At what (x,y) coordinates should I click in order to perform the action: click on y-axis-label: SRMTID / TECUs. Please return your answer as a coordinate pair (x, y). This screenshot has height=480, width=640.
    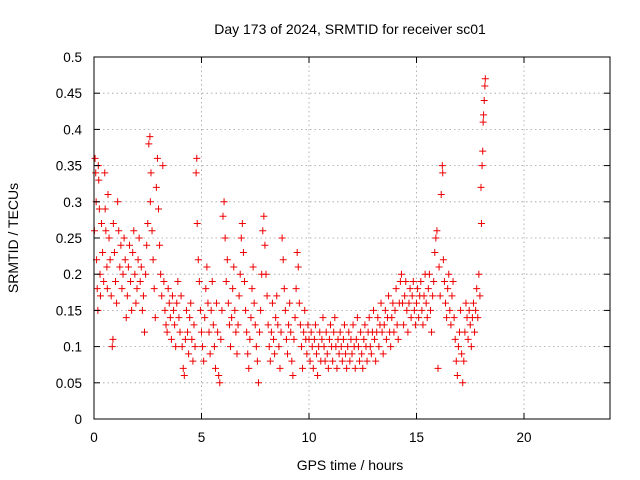
    Looking at the image, I should click on (13, 238).